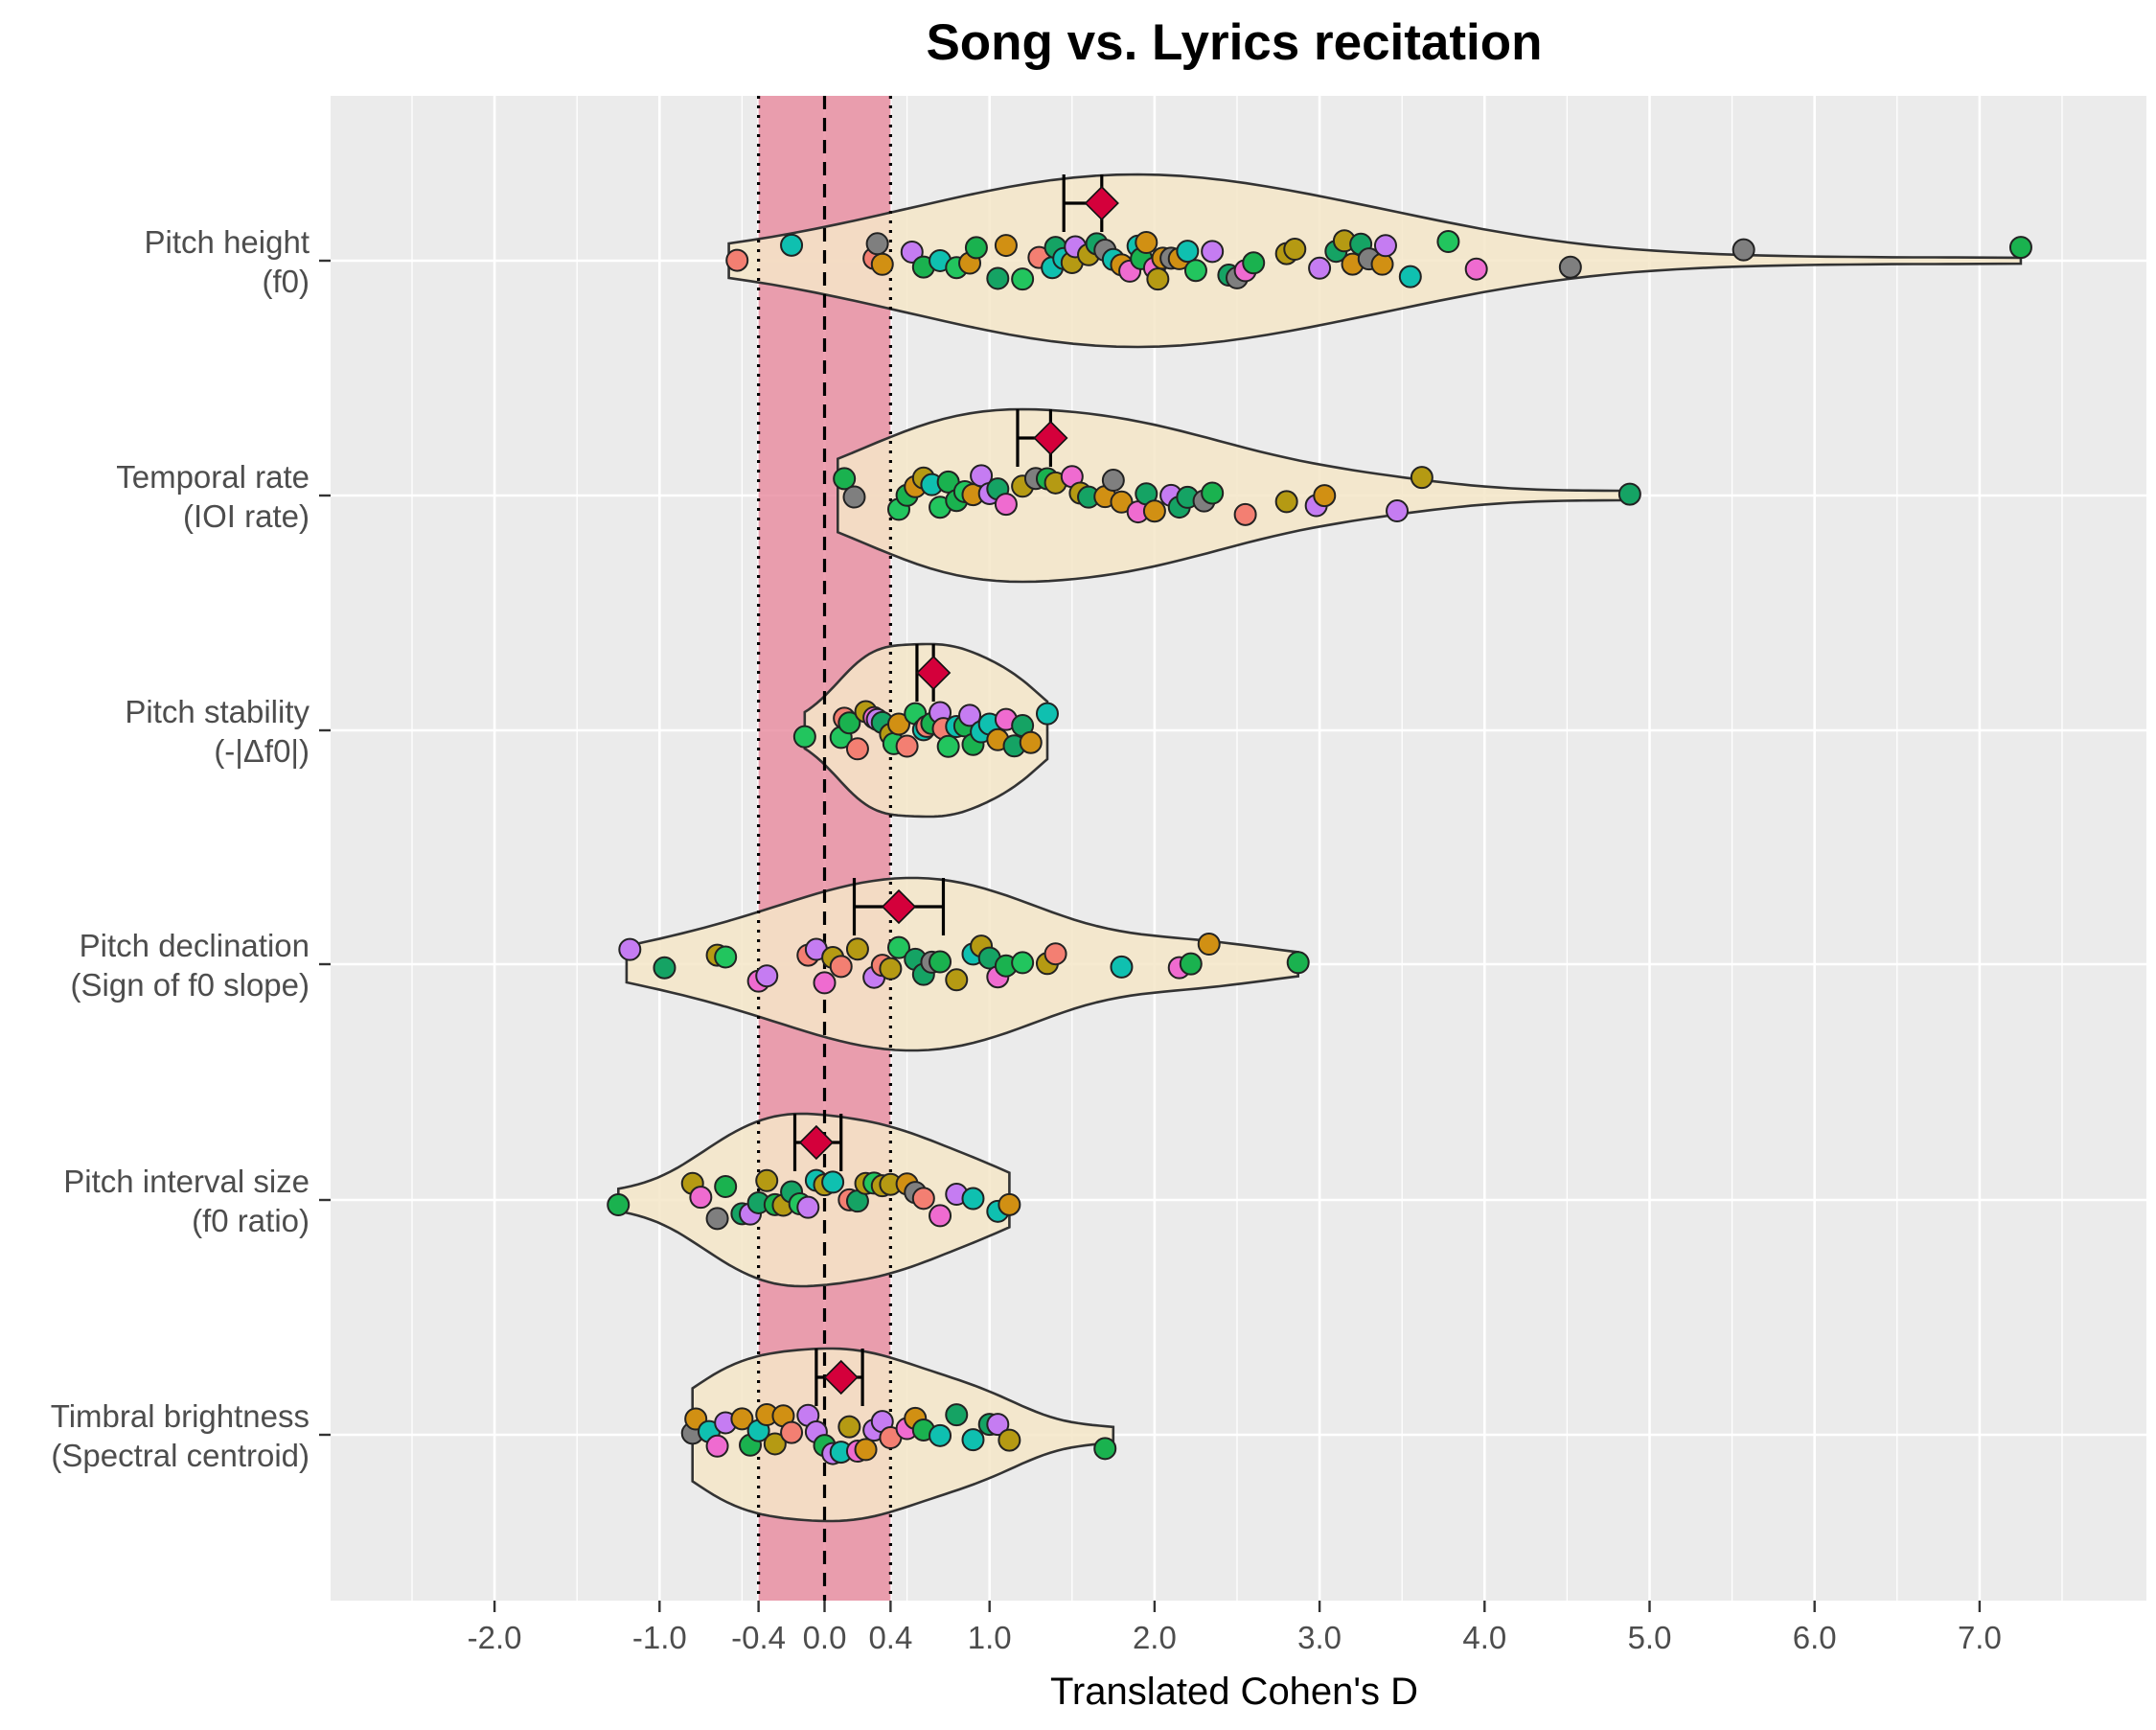 Image resolution: width=2156 pixels, height=1730 pixels. Describe the element at coordinates (186, 1181) in the screenshot. I see `category-label-line1: Pitch interval size` at that location.